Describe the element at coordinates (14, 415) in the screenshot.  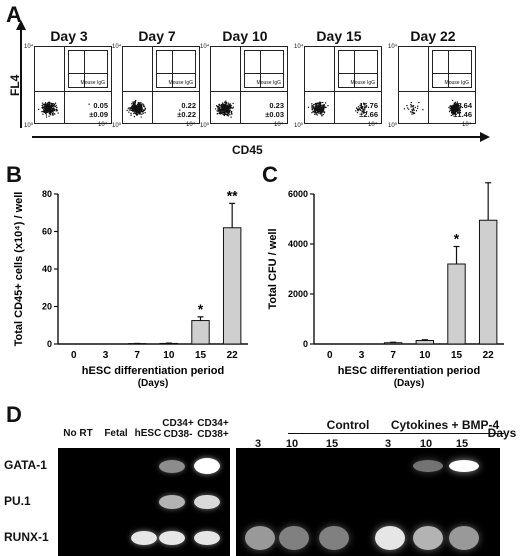
I see `panel-letter-d: D` at that location.